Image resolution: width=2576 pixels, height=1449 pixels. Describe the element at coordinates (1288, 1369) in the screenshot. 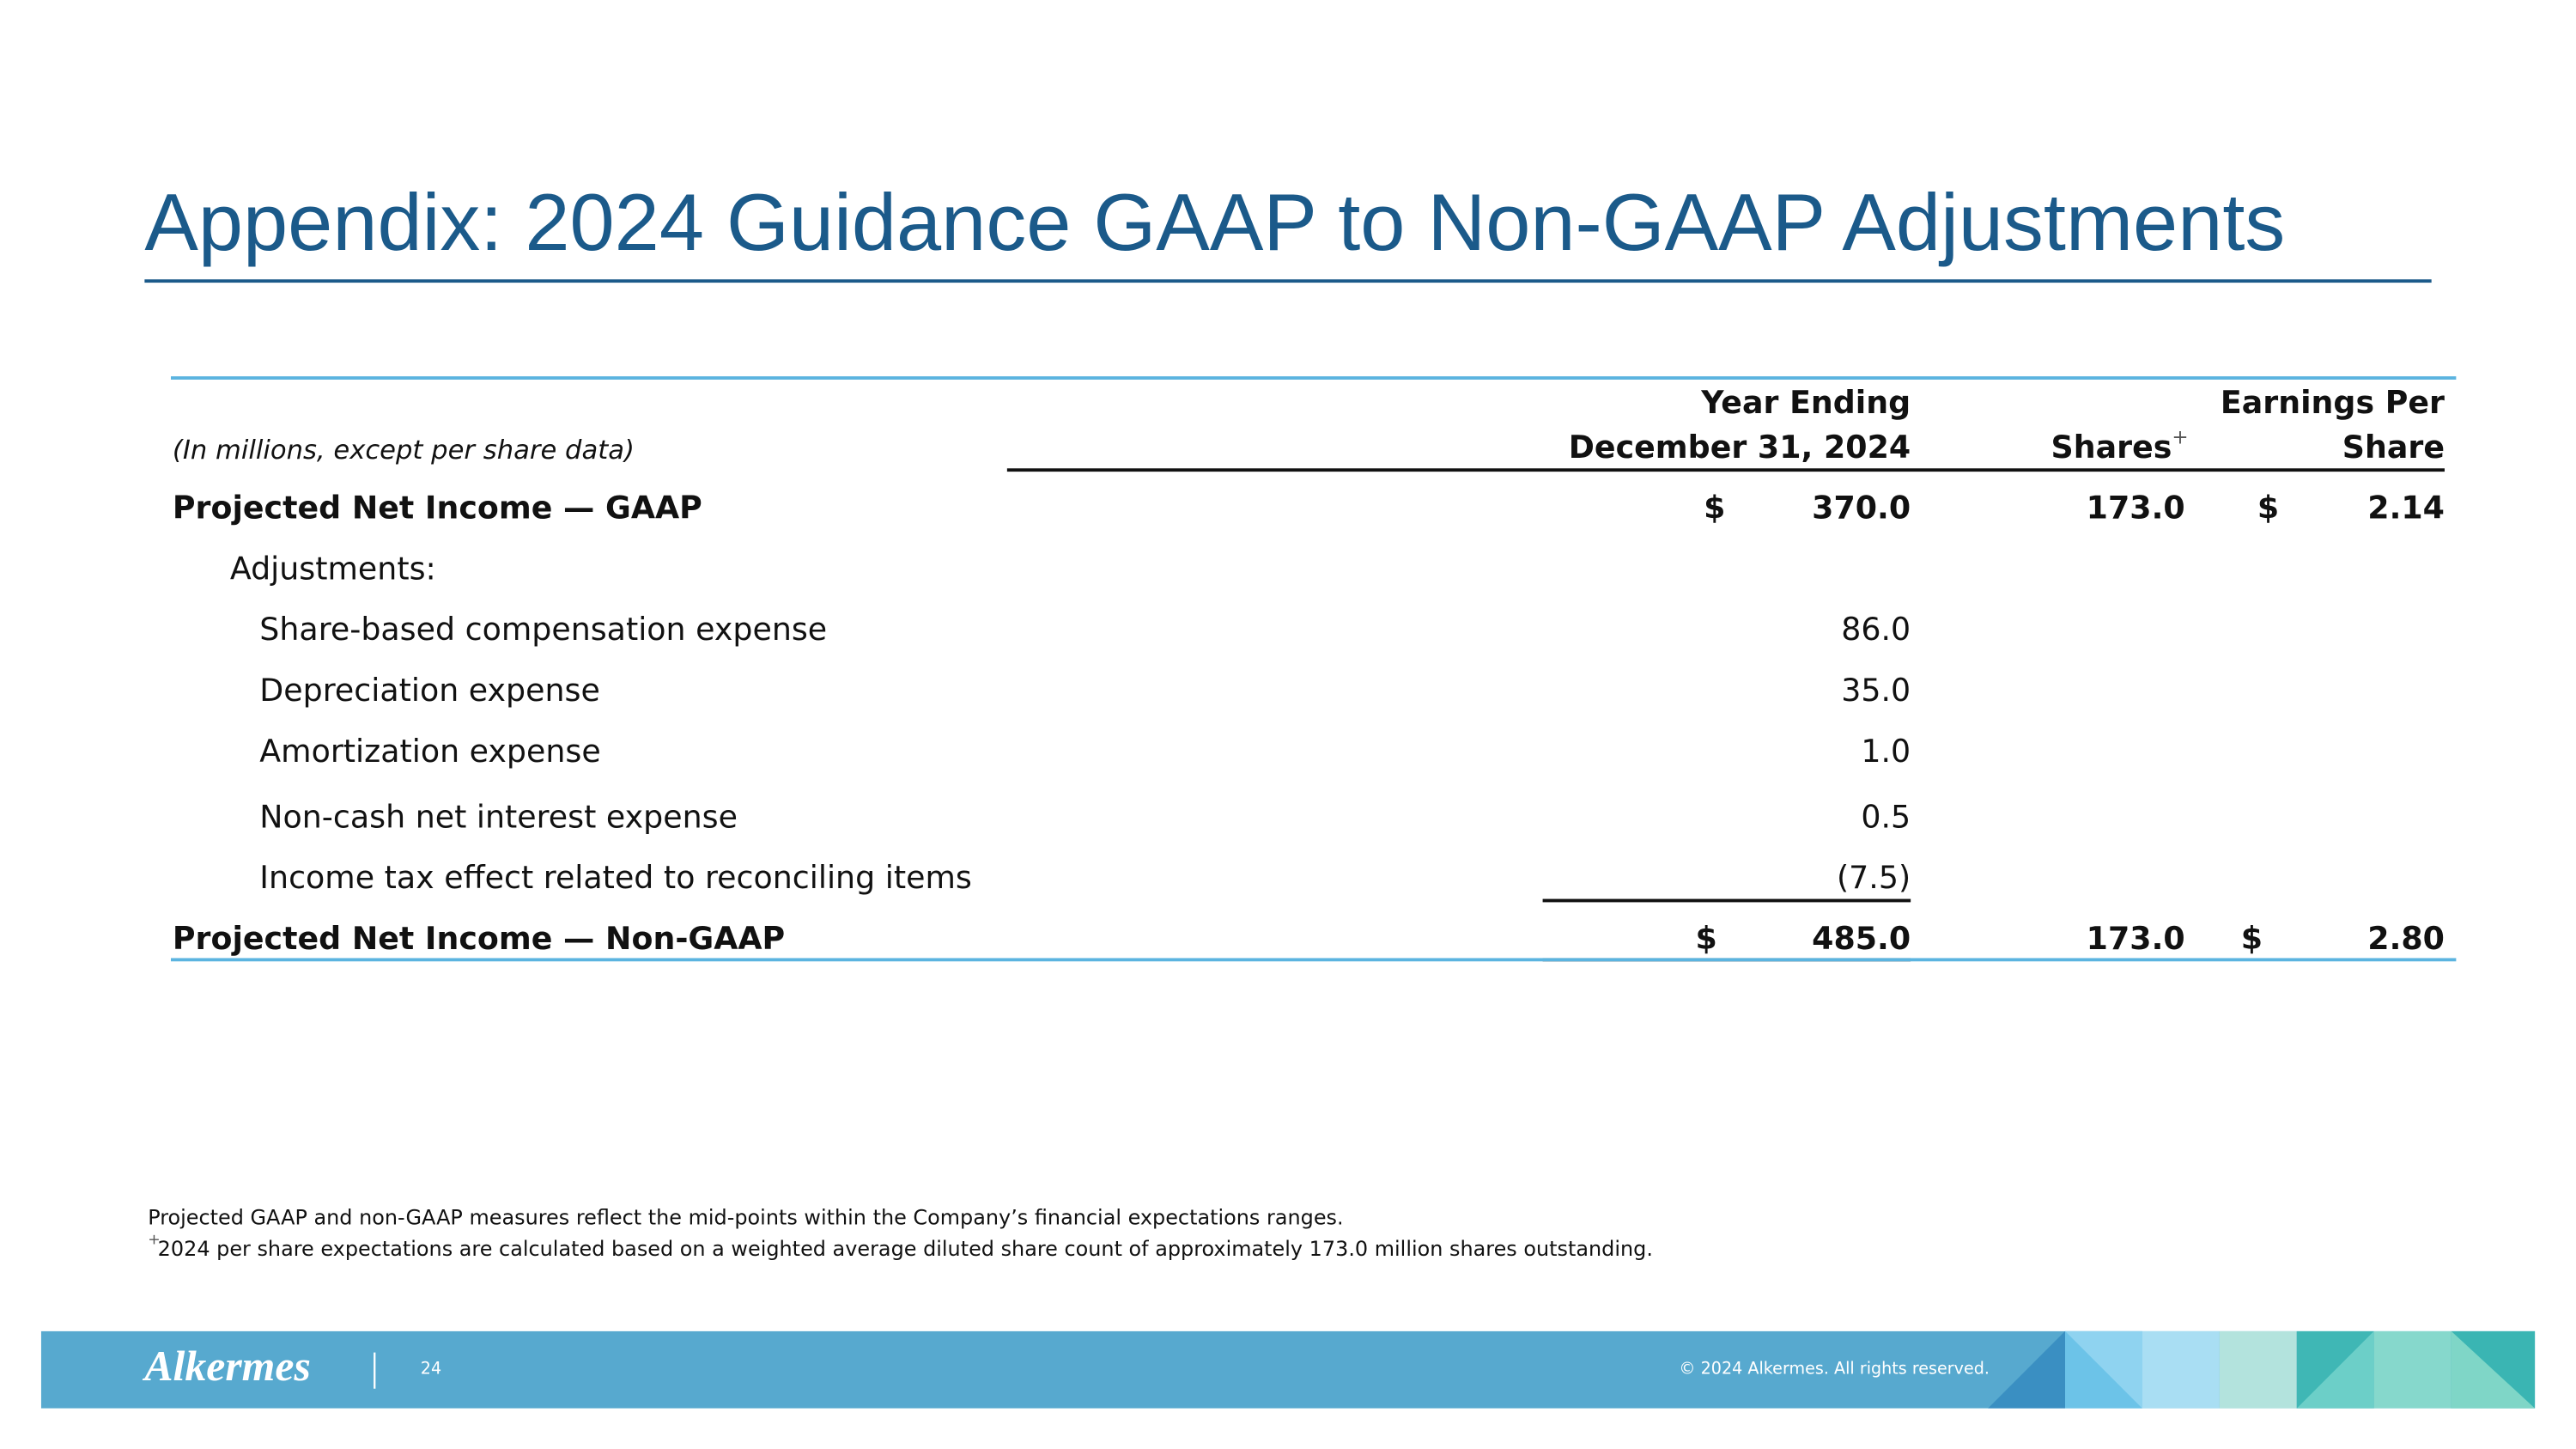

I see `footer-bar` at that location.